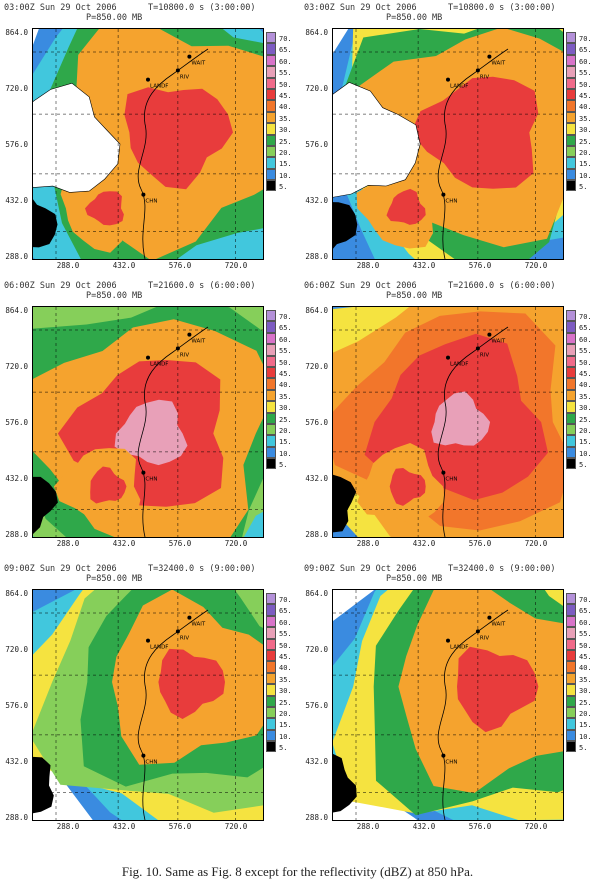 This screenshot has height=884, width=595. Describe the element at coordinates (202, 286) in the screenshot. I see `panel-time: T=21600.0 s (6:00:00)` at that location.